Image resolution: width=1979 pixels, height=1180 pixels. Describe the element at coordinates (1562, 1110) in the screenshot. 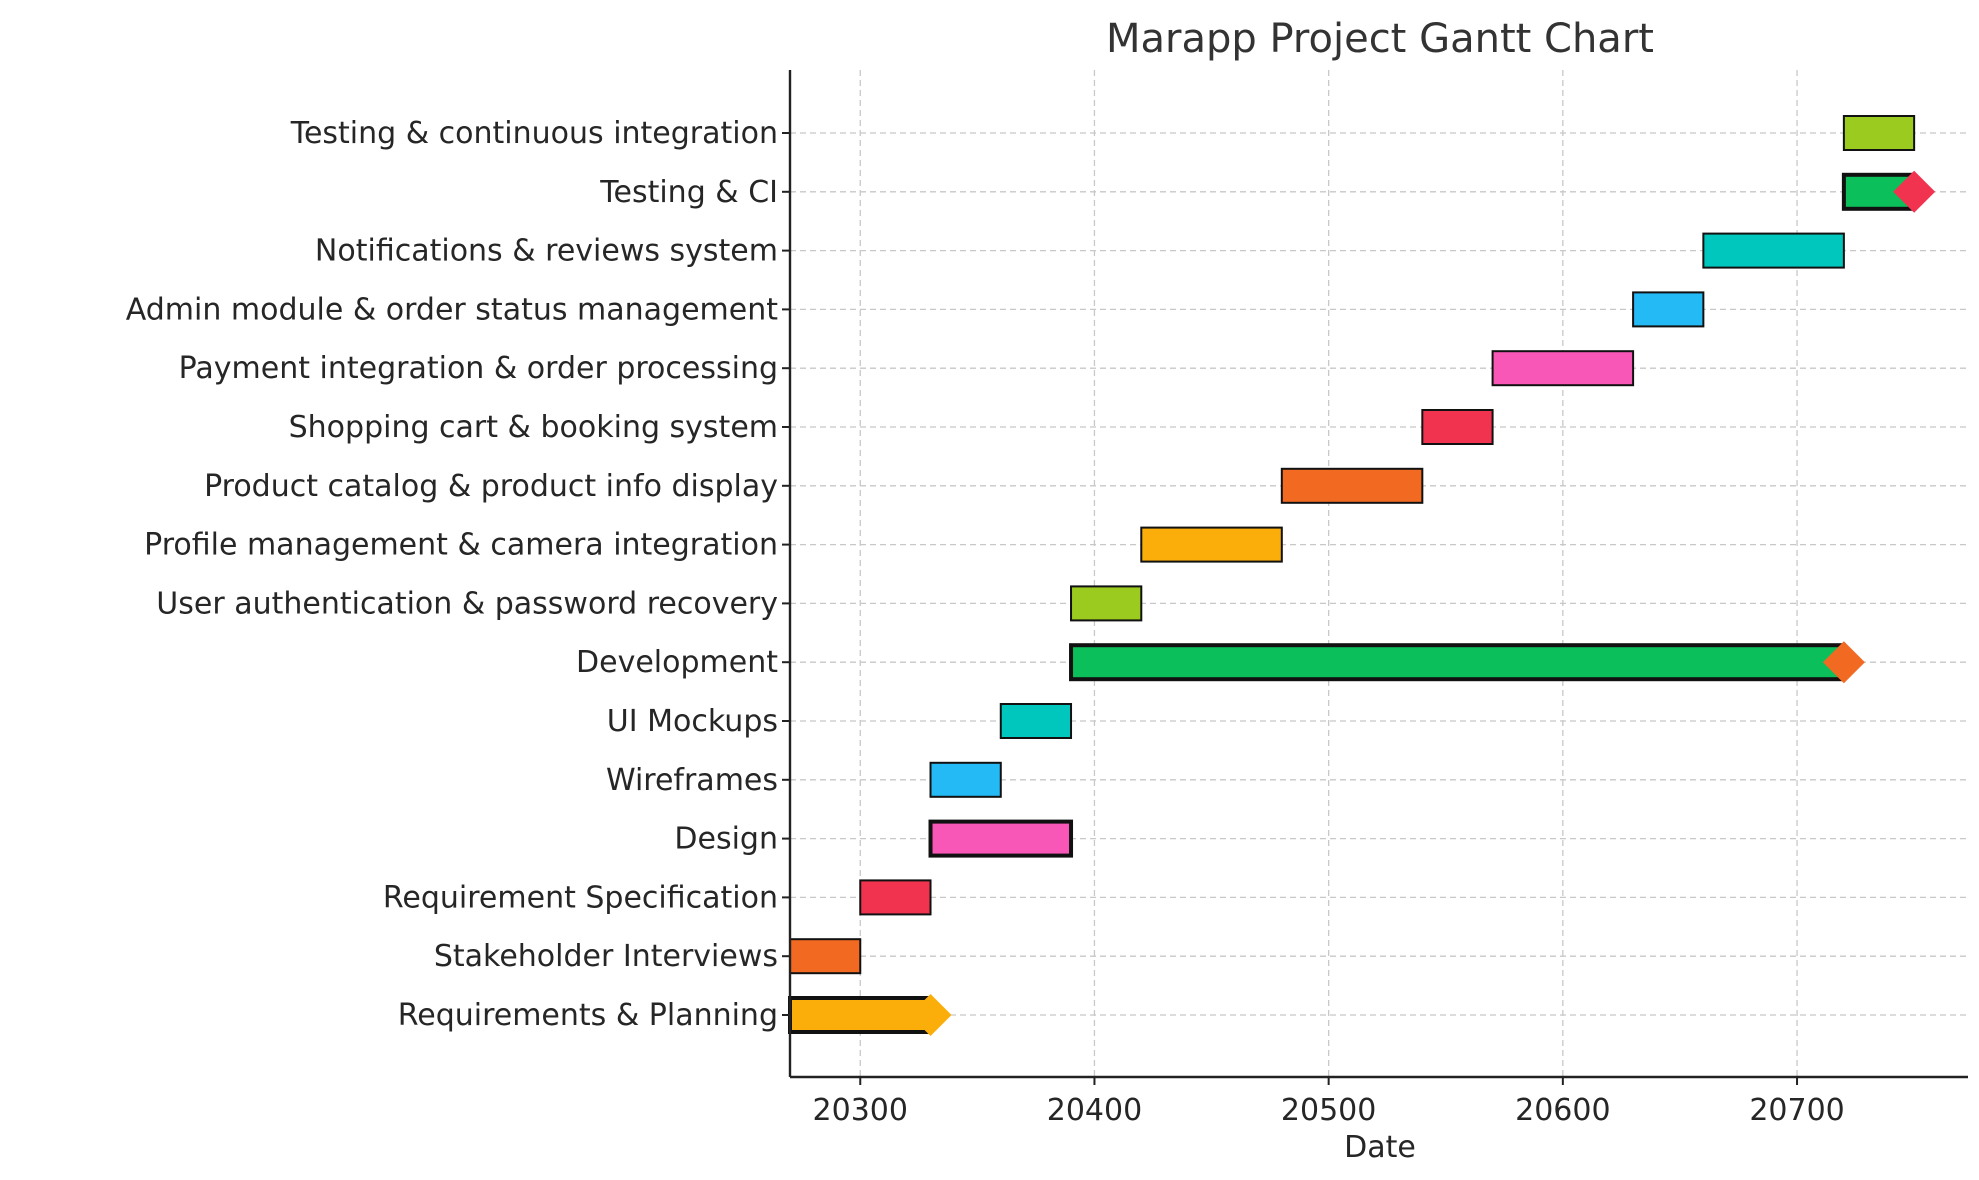

I see `x-tick-label: 20600` at that location.